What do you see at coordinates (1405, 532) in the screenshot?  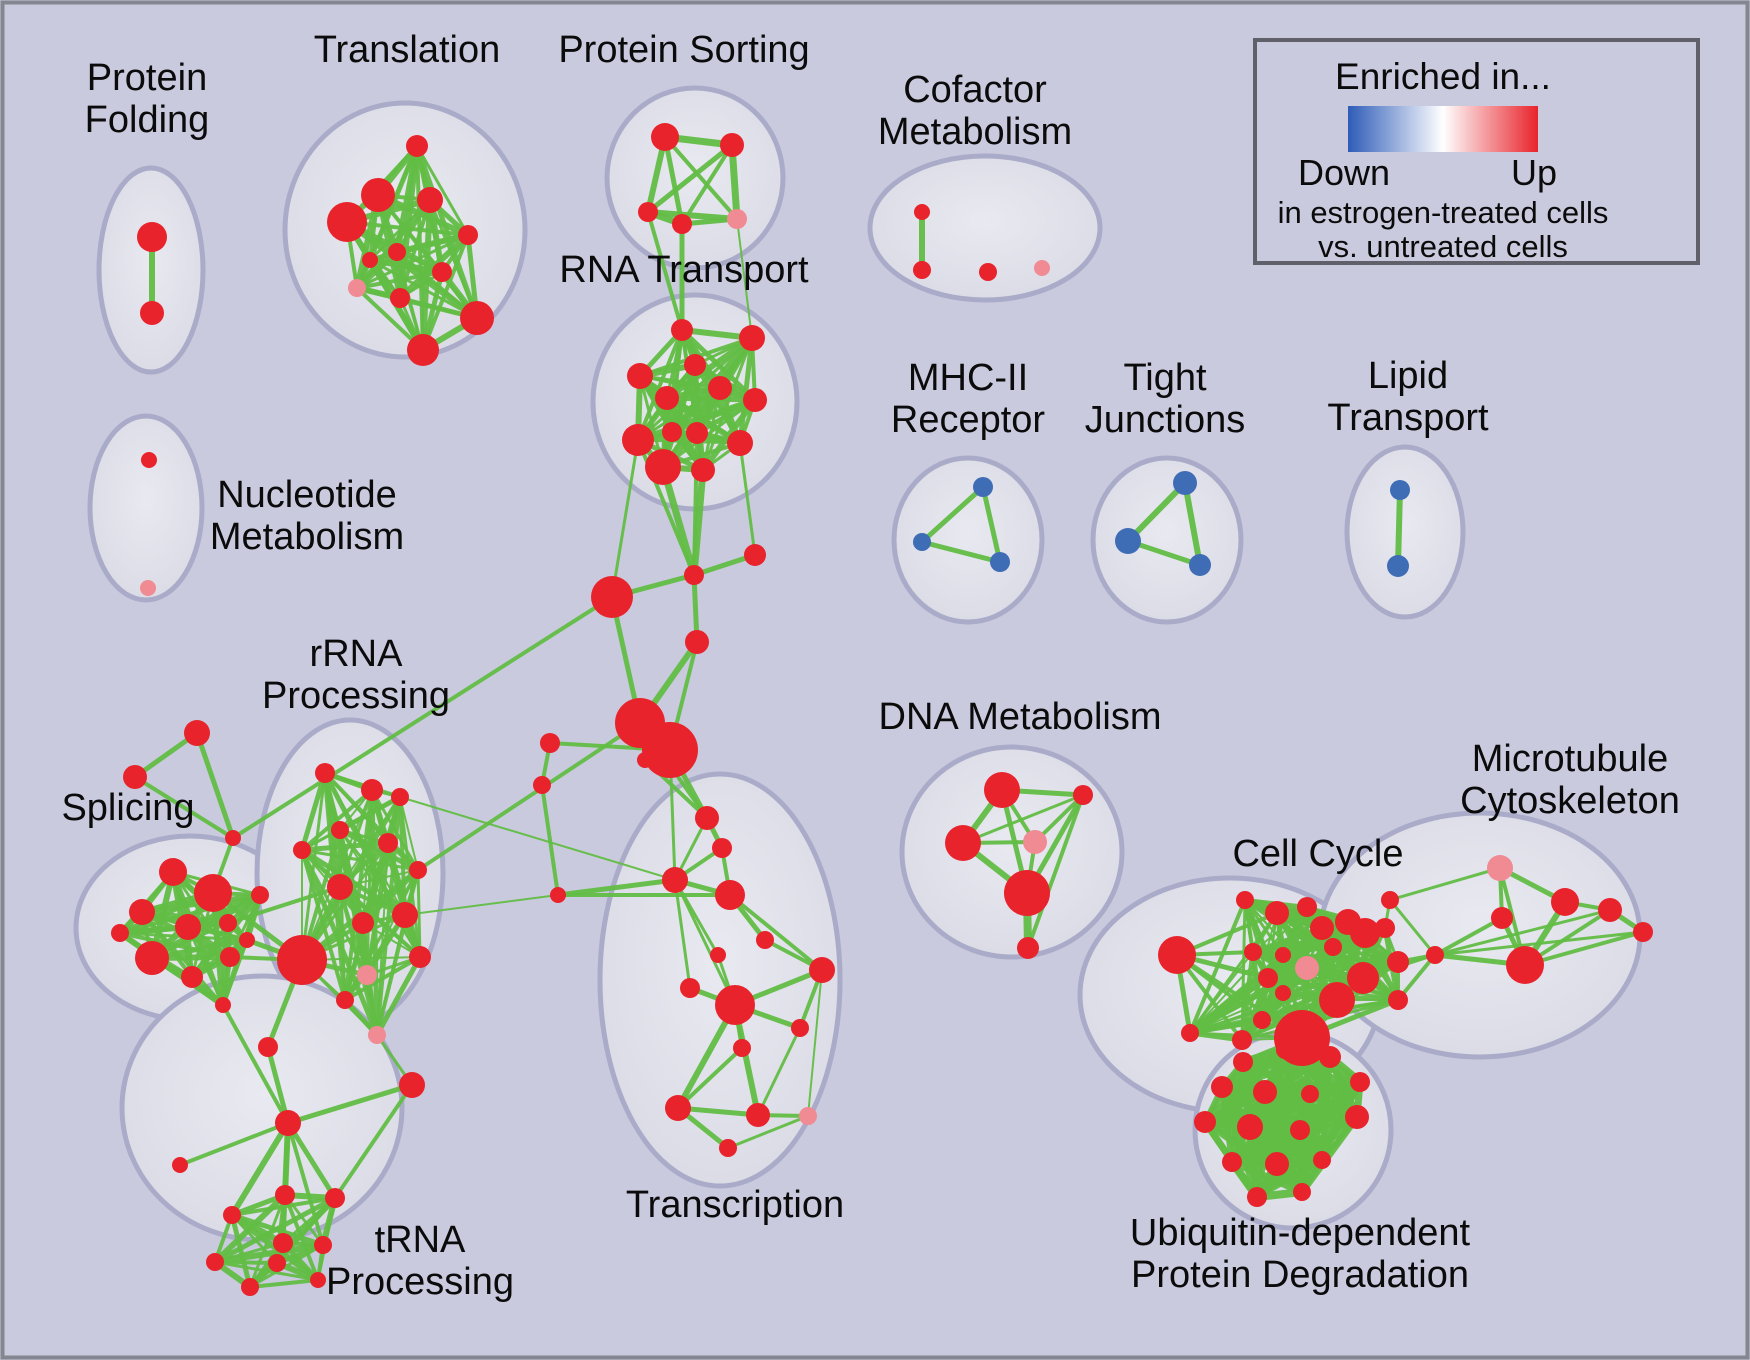 I see `cluster-lipid-transport-ellipse` at bounding box center [1405, 532].